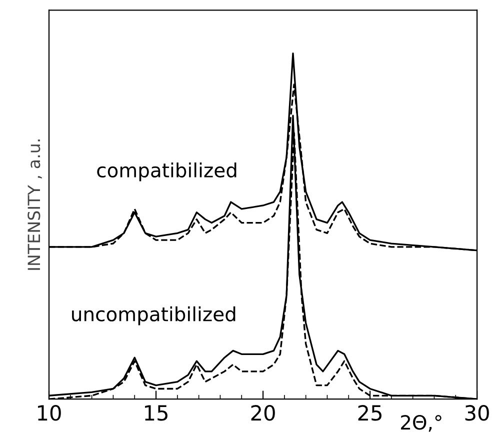  I want to click on y-axis-title: INTENSITY , a.u., so click(35, 205).